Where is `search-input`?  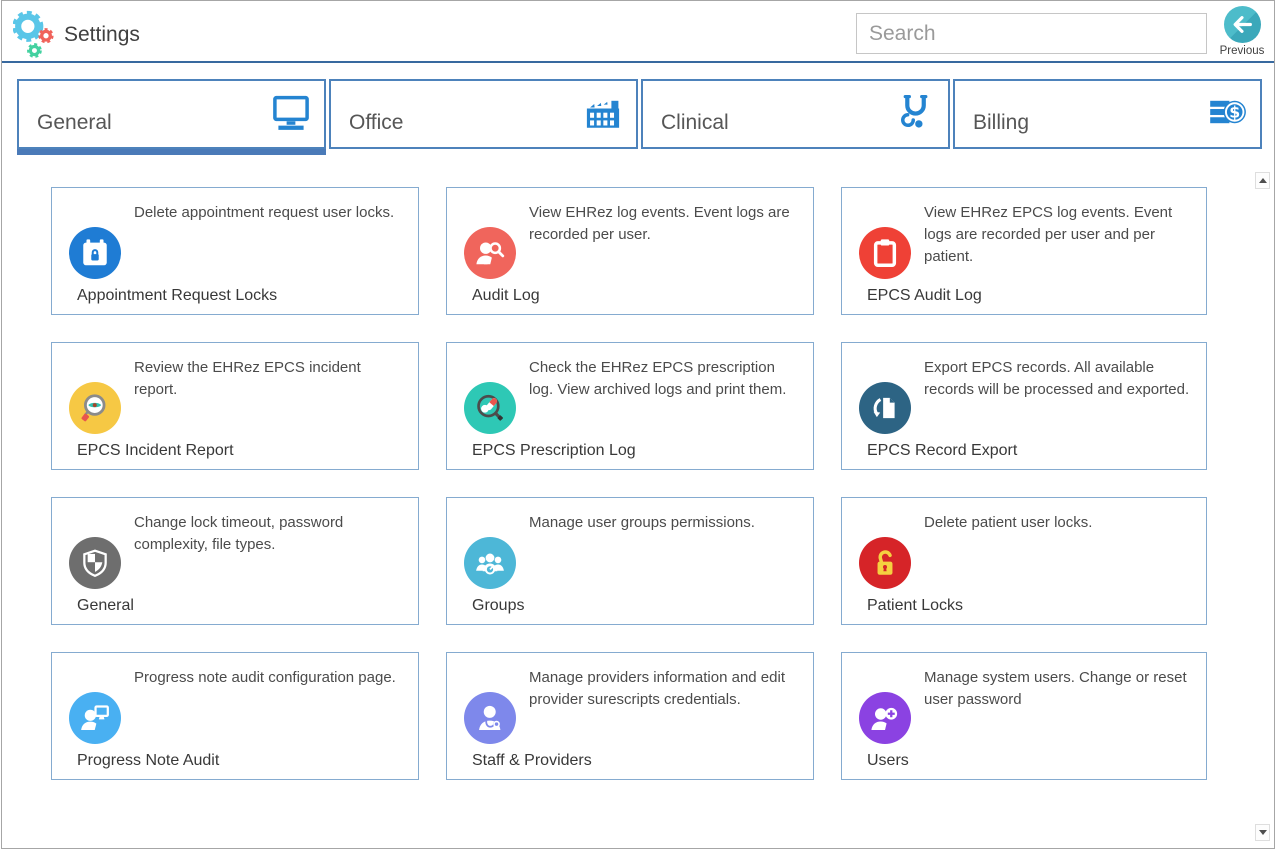 search-input is located at coordinates (1031, 33).